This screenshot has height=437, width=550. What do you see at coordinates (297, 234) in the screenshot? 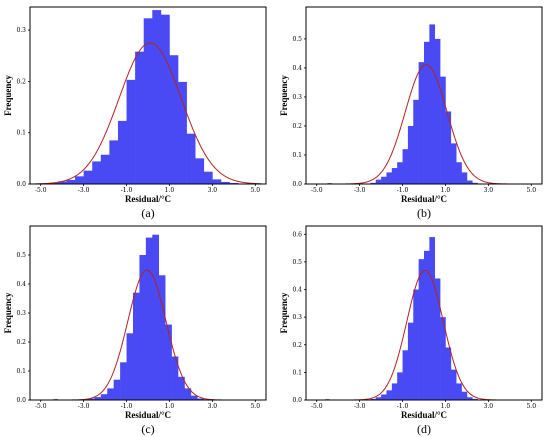
I see `y-tick-label: 0.6` at bounding box center [297, 234].